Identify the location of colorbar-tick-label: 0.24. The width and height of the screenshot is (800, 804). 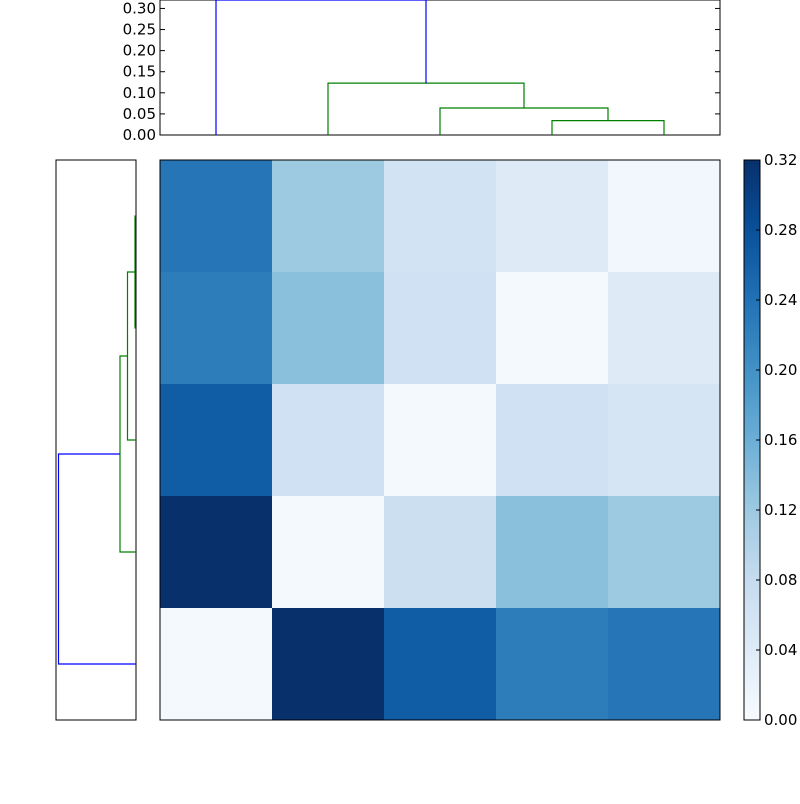
(780, 300).